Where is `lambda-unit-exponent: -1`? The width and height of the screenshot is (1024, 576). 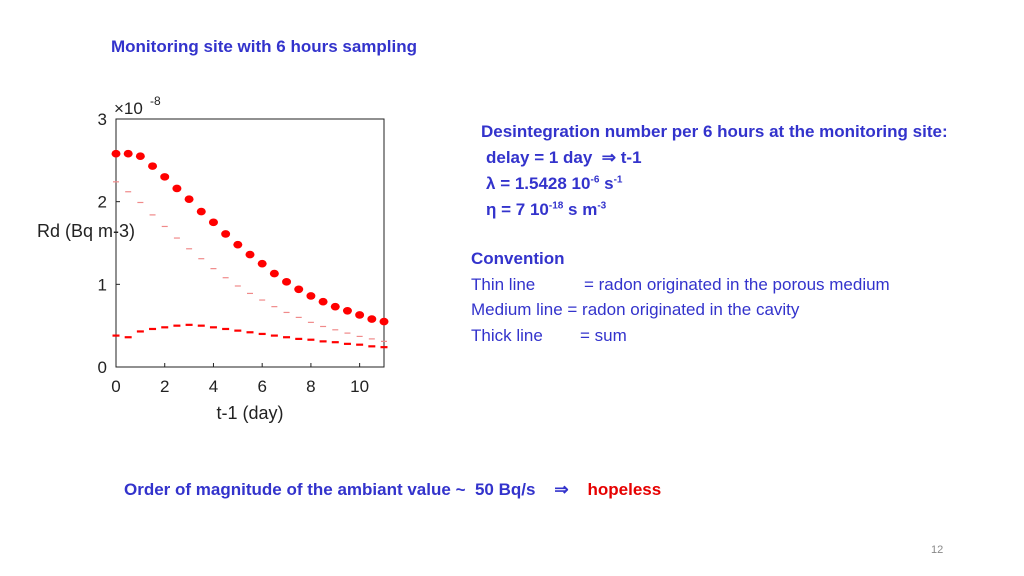
lambda-unit-exponent: -1 is located at coordinates (618, 180).